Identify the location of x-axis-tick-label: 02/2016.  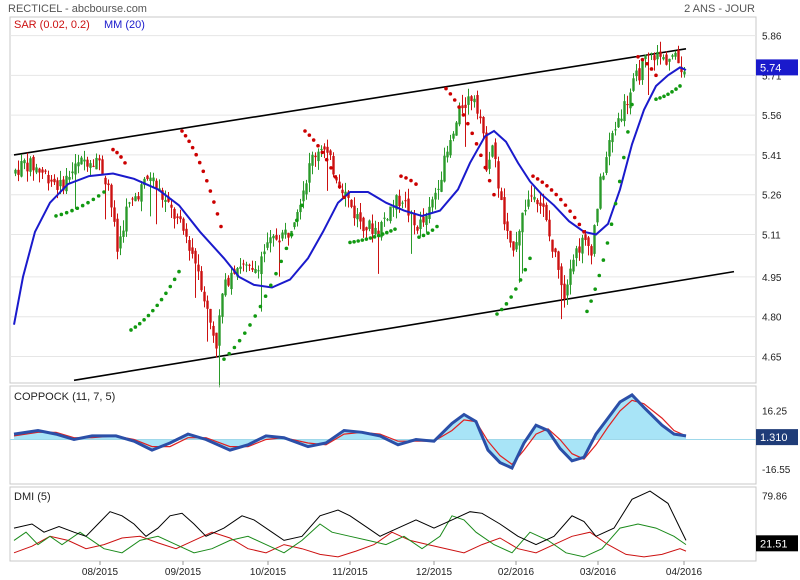
(516, 572).